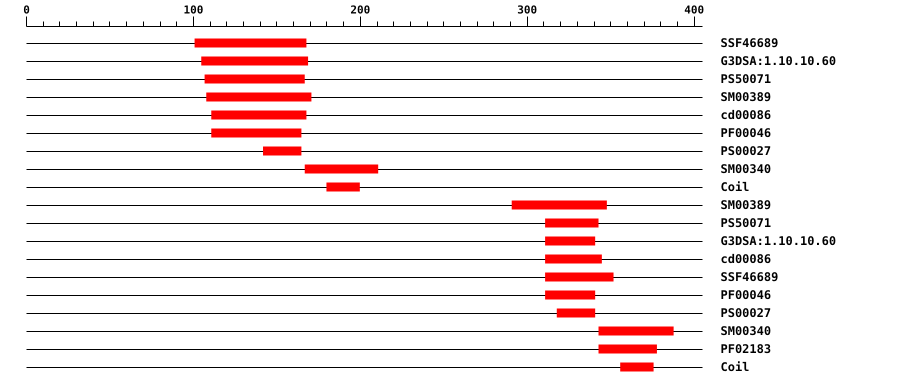 The width and height of the screenshot is (900, 382). Describe the element at coordinates (193, 10) in the screenshot. I see `x-tick-label: 100` at that location.